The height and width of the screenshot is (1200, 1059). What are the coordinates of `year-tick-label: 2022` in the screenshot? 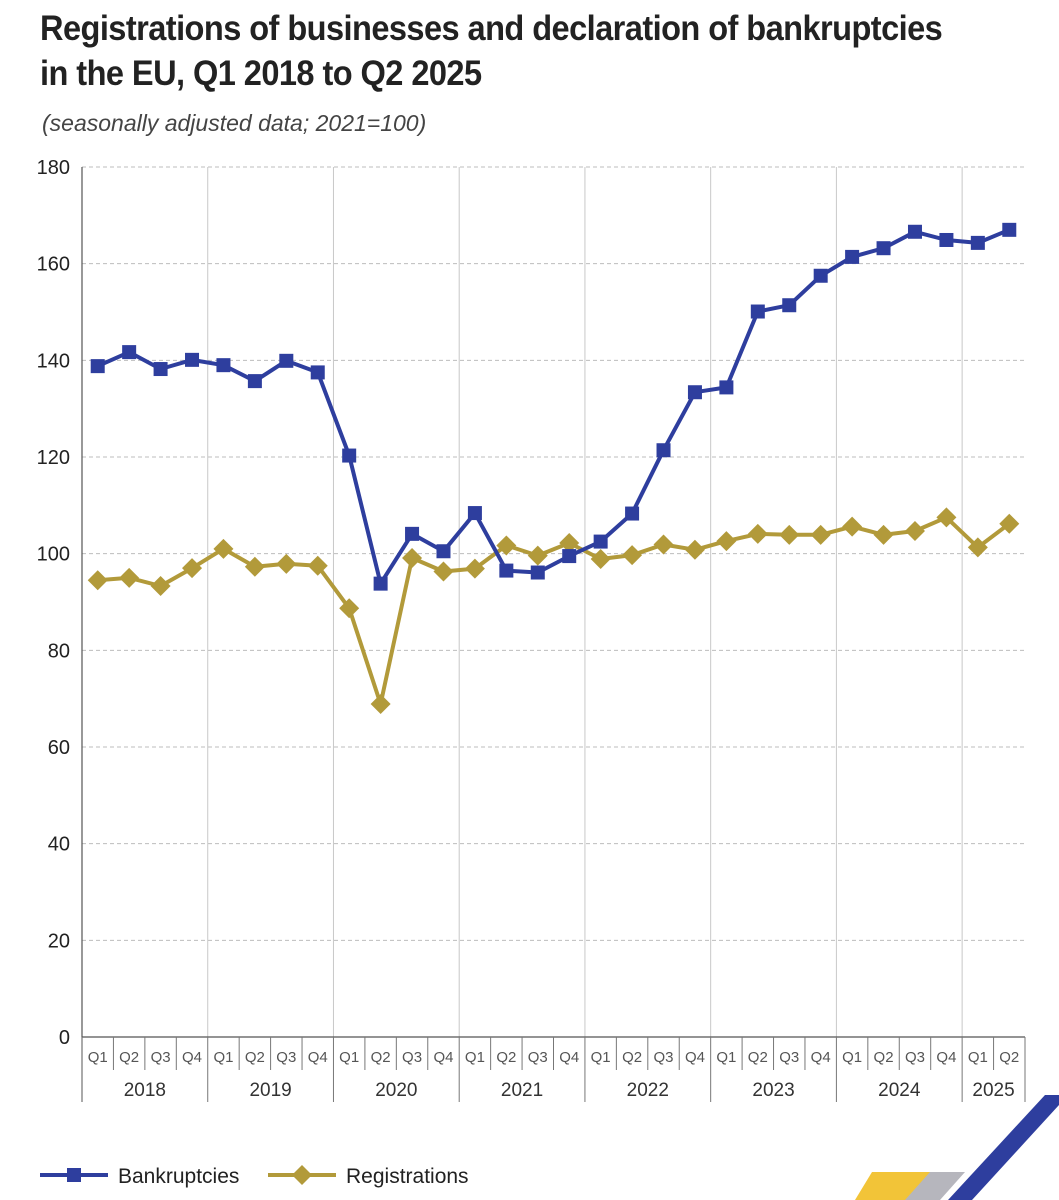 It's located at (648, 1090).